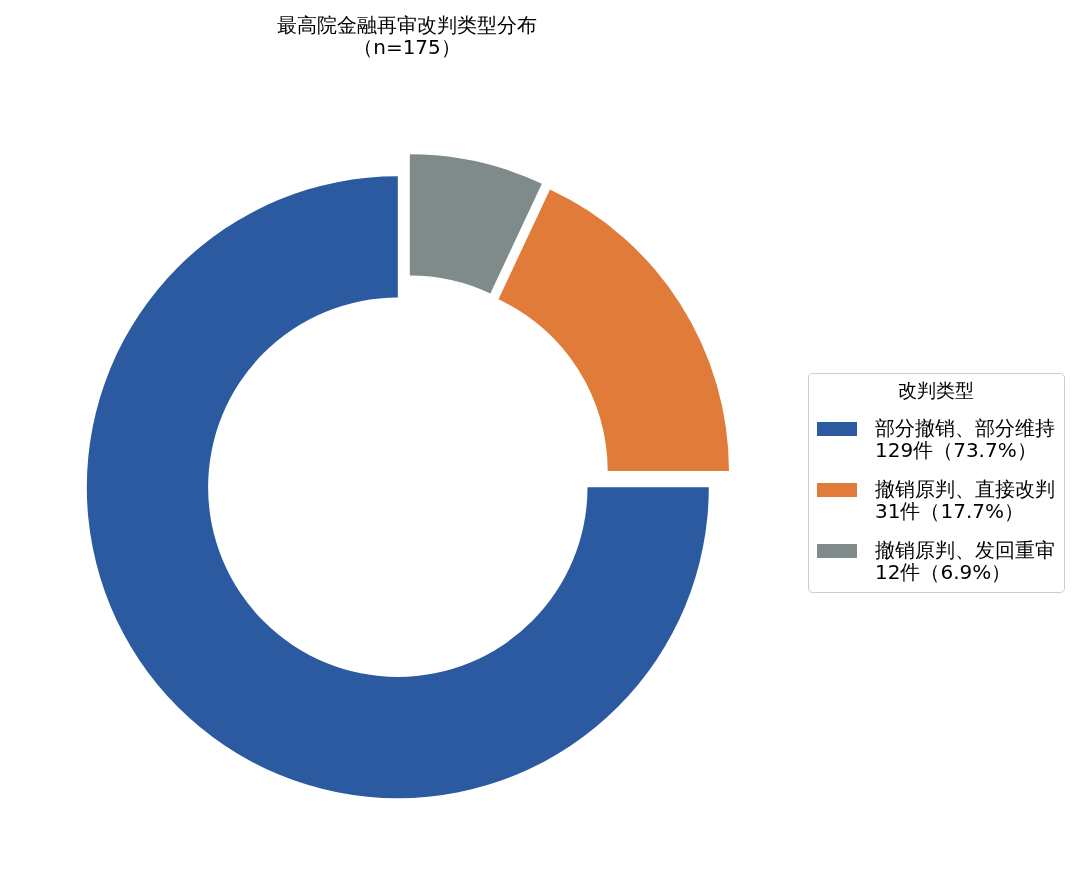 The image size is (1086, 886). Describe the element at coordinates (965, 550) in the screenshot. I see `legend-label: 撤销原判、发回重审` at that location.